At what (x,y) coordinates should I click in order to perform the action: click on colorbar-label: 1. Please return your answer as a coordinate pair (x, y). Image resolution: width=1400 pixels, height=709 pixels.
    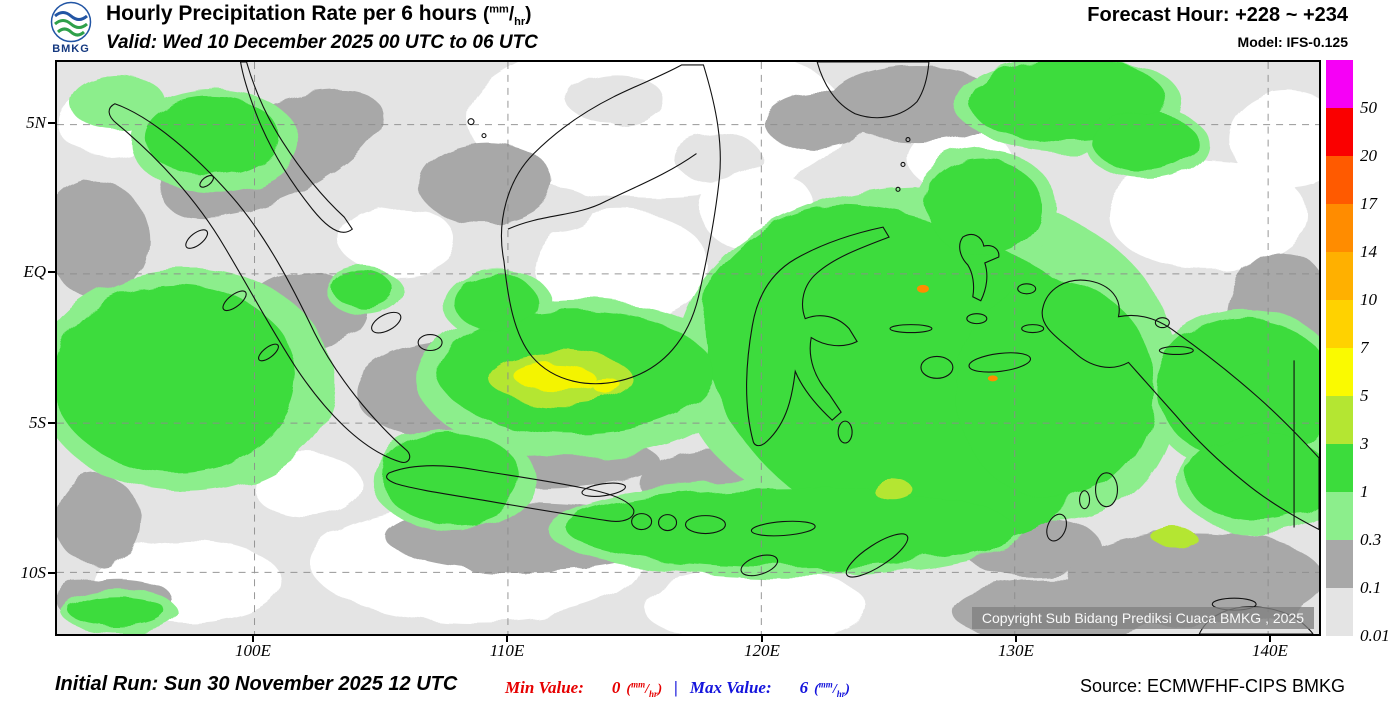
    Looking at the image, I should click on (1364, 491).